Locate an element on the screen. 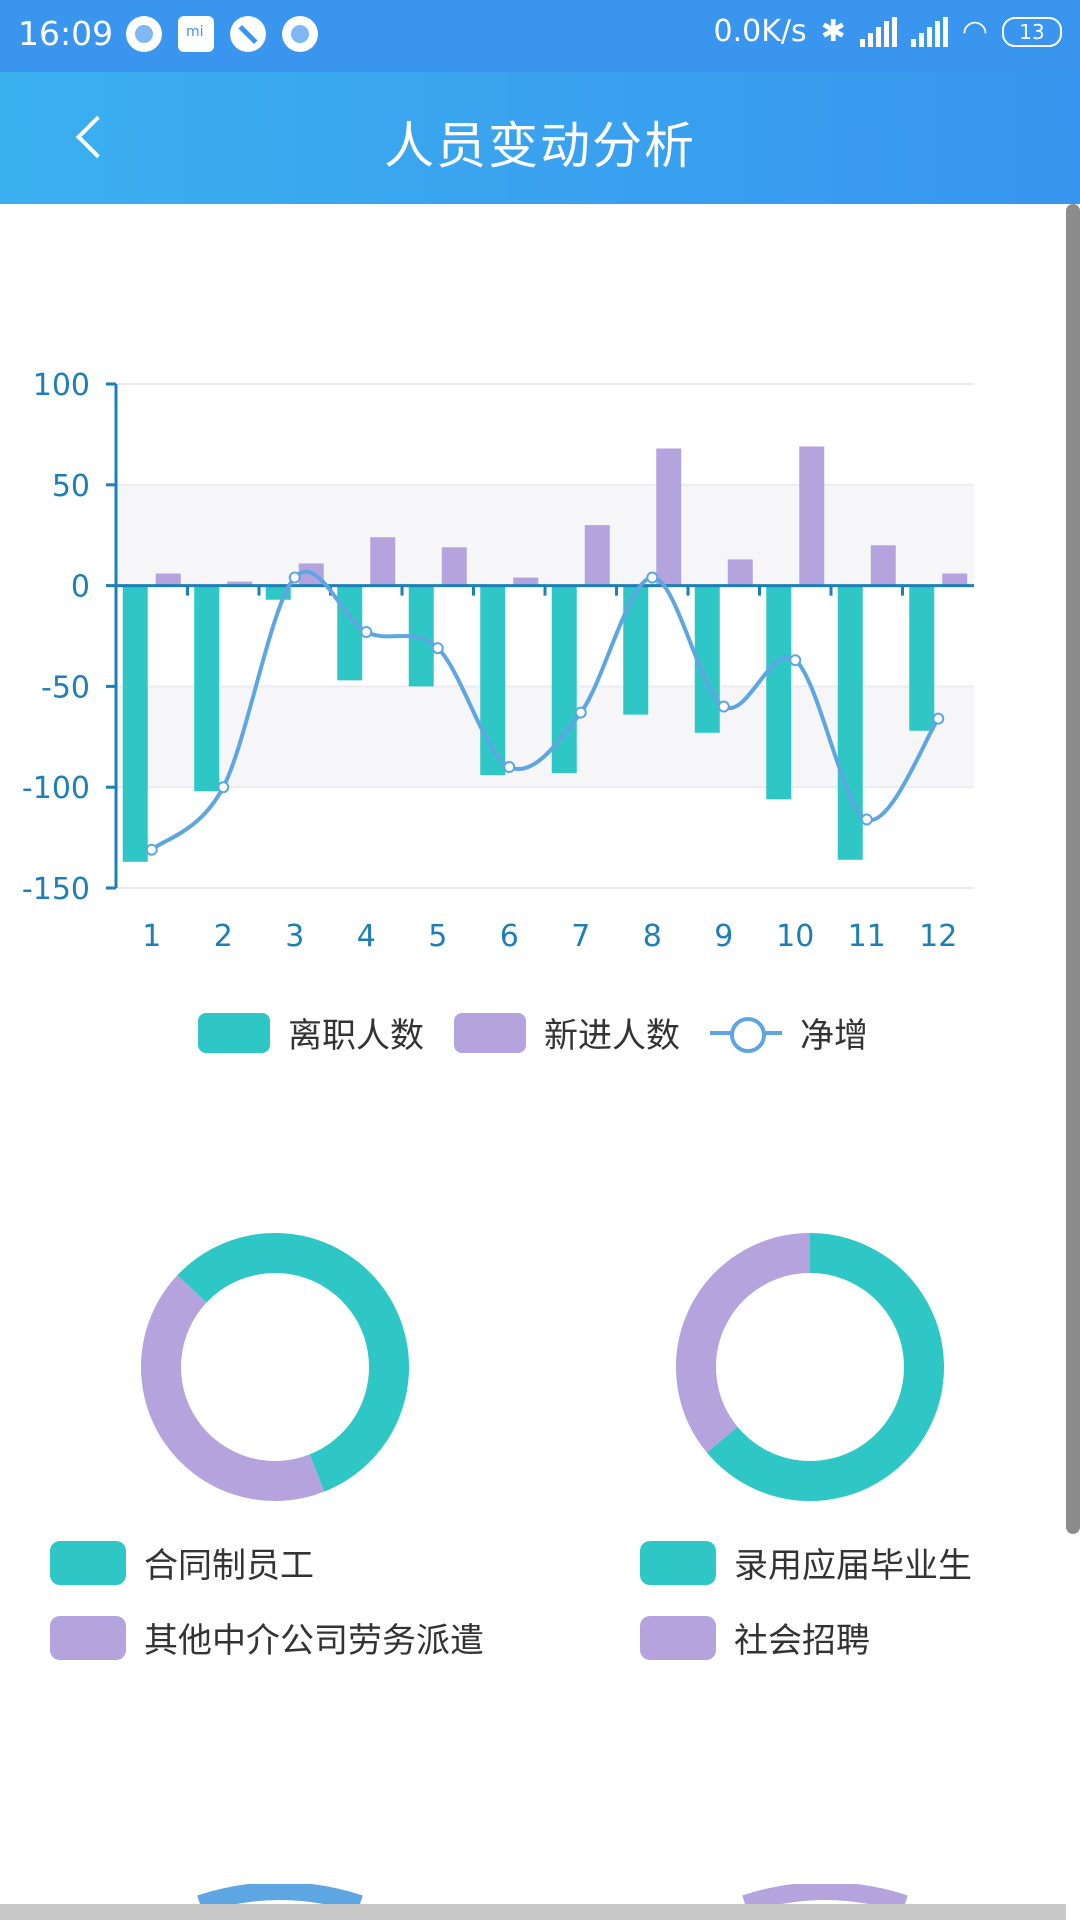 The image size is (1080, 1920). x-tick-label: 3 is located at coordinates (294, 936).